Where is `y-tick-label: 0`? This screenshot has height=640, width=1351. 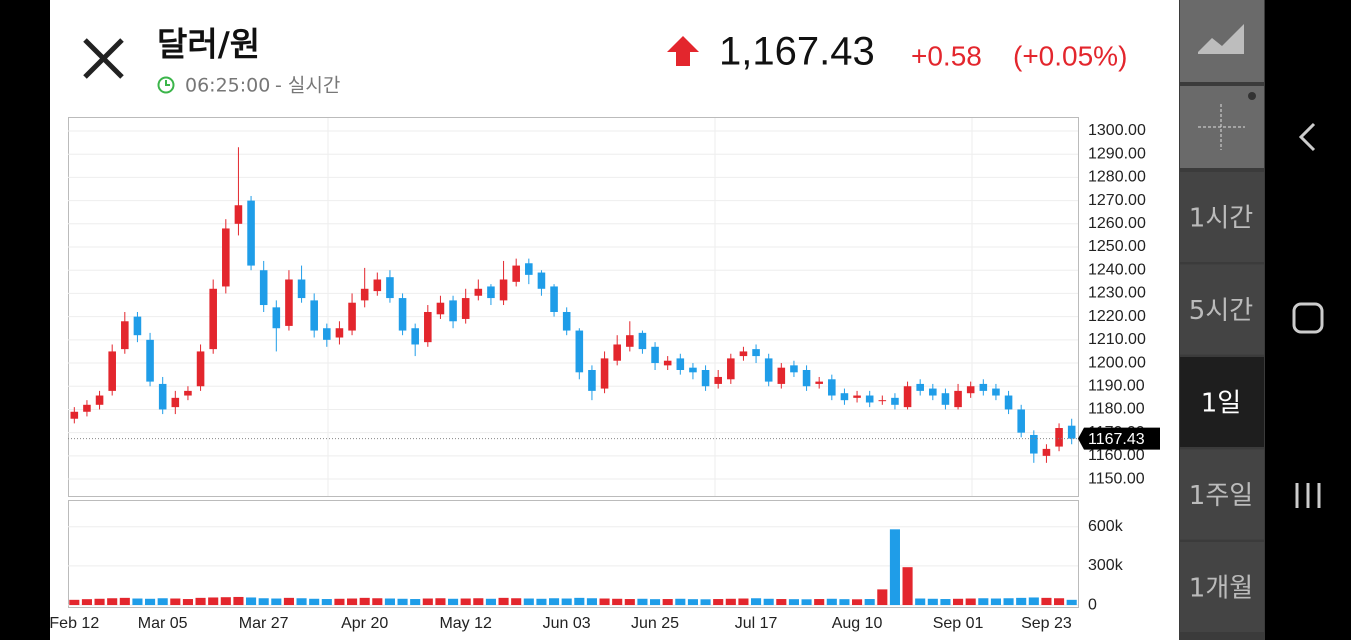 y-tick-label: 0 is located at coordinates (1092, 604).